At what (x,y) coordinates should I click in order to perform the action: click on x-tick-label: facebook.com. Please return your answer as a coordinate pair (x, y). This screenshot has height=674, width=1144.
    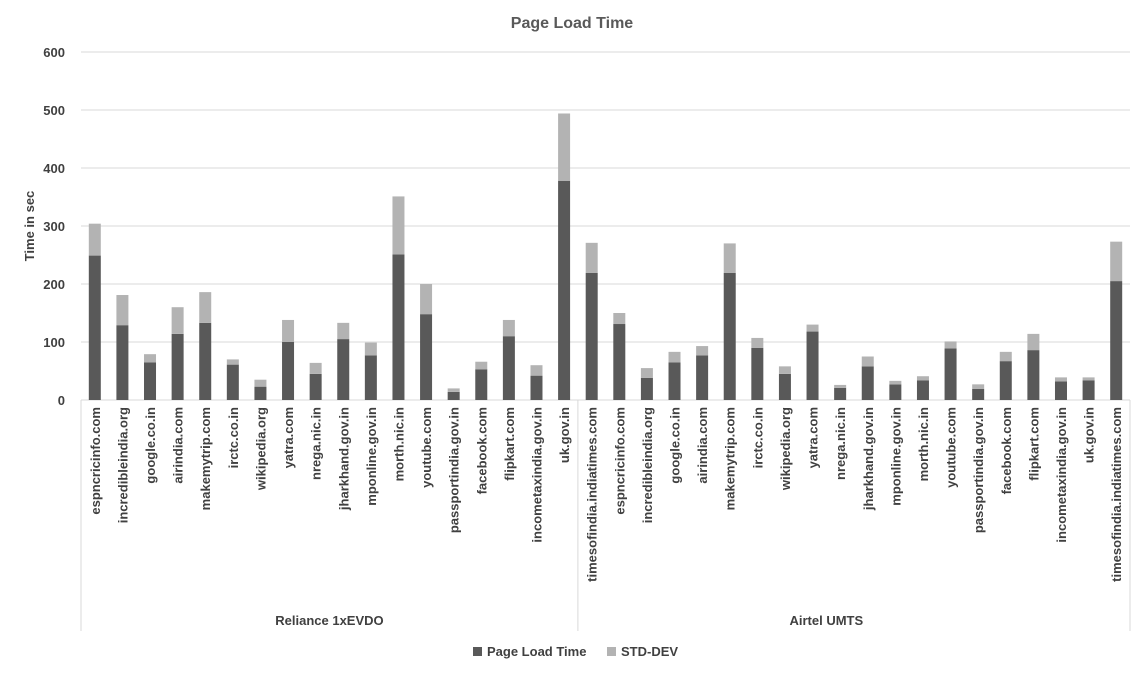
    Looking at the image, I should click on (481, 450).